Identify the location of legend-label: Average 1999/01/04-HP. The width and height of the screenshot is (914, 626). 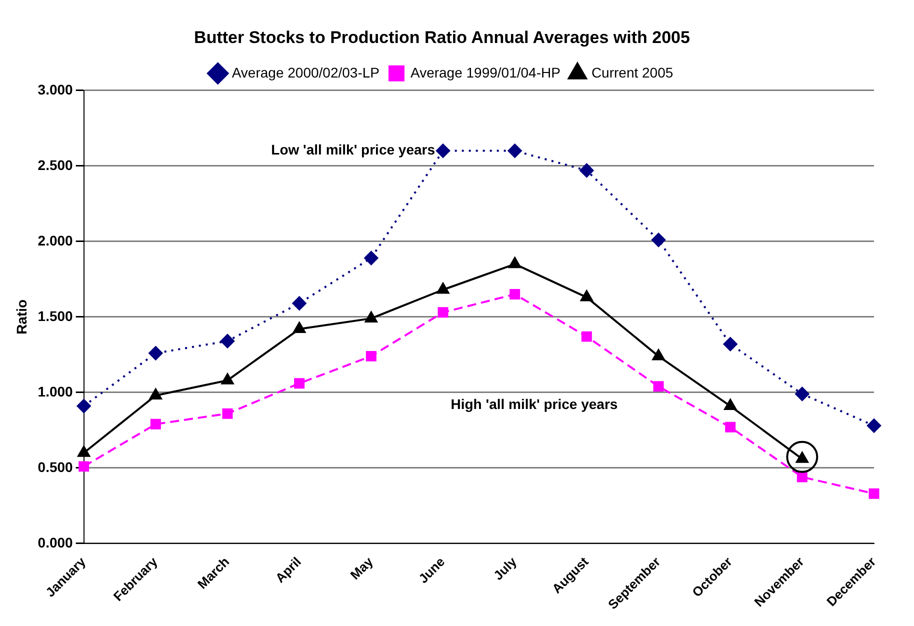
(485, 72).